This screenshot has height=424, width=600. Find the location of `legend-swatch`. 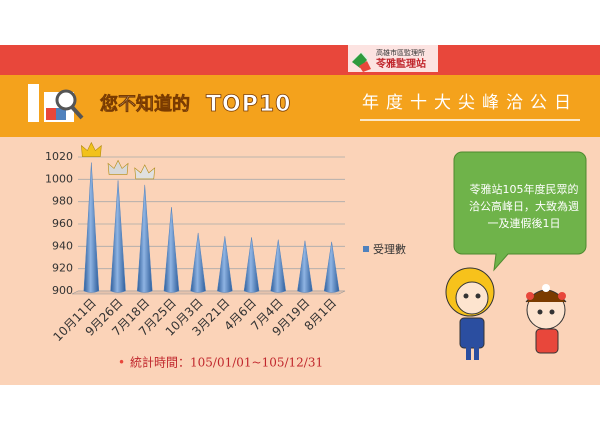

legend-swatch is located at coordinates (366, 249).